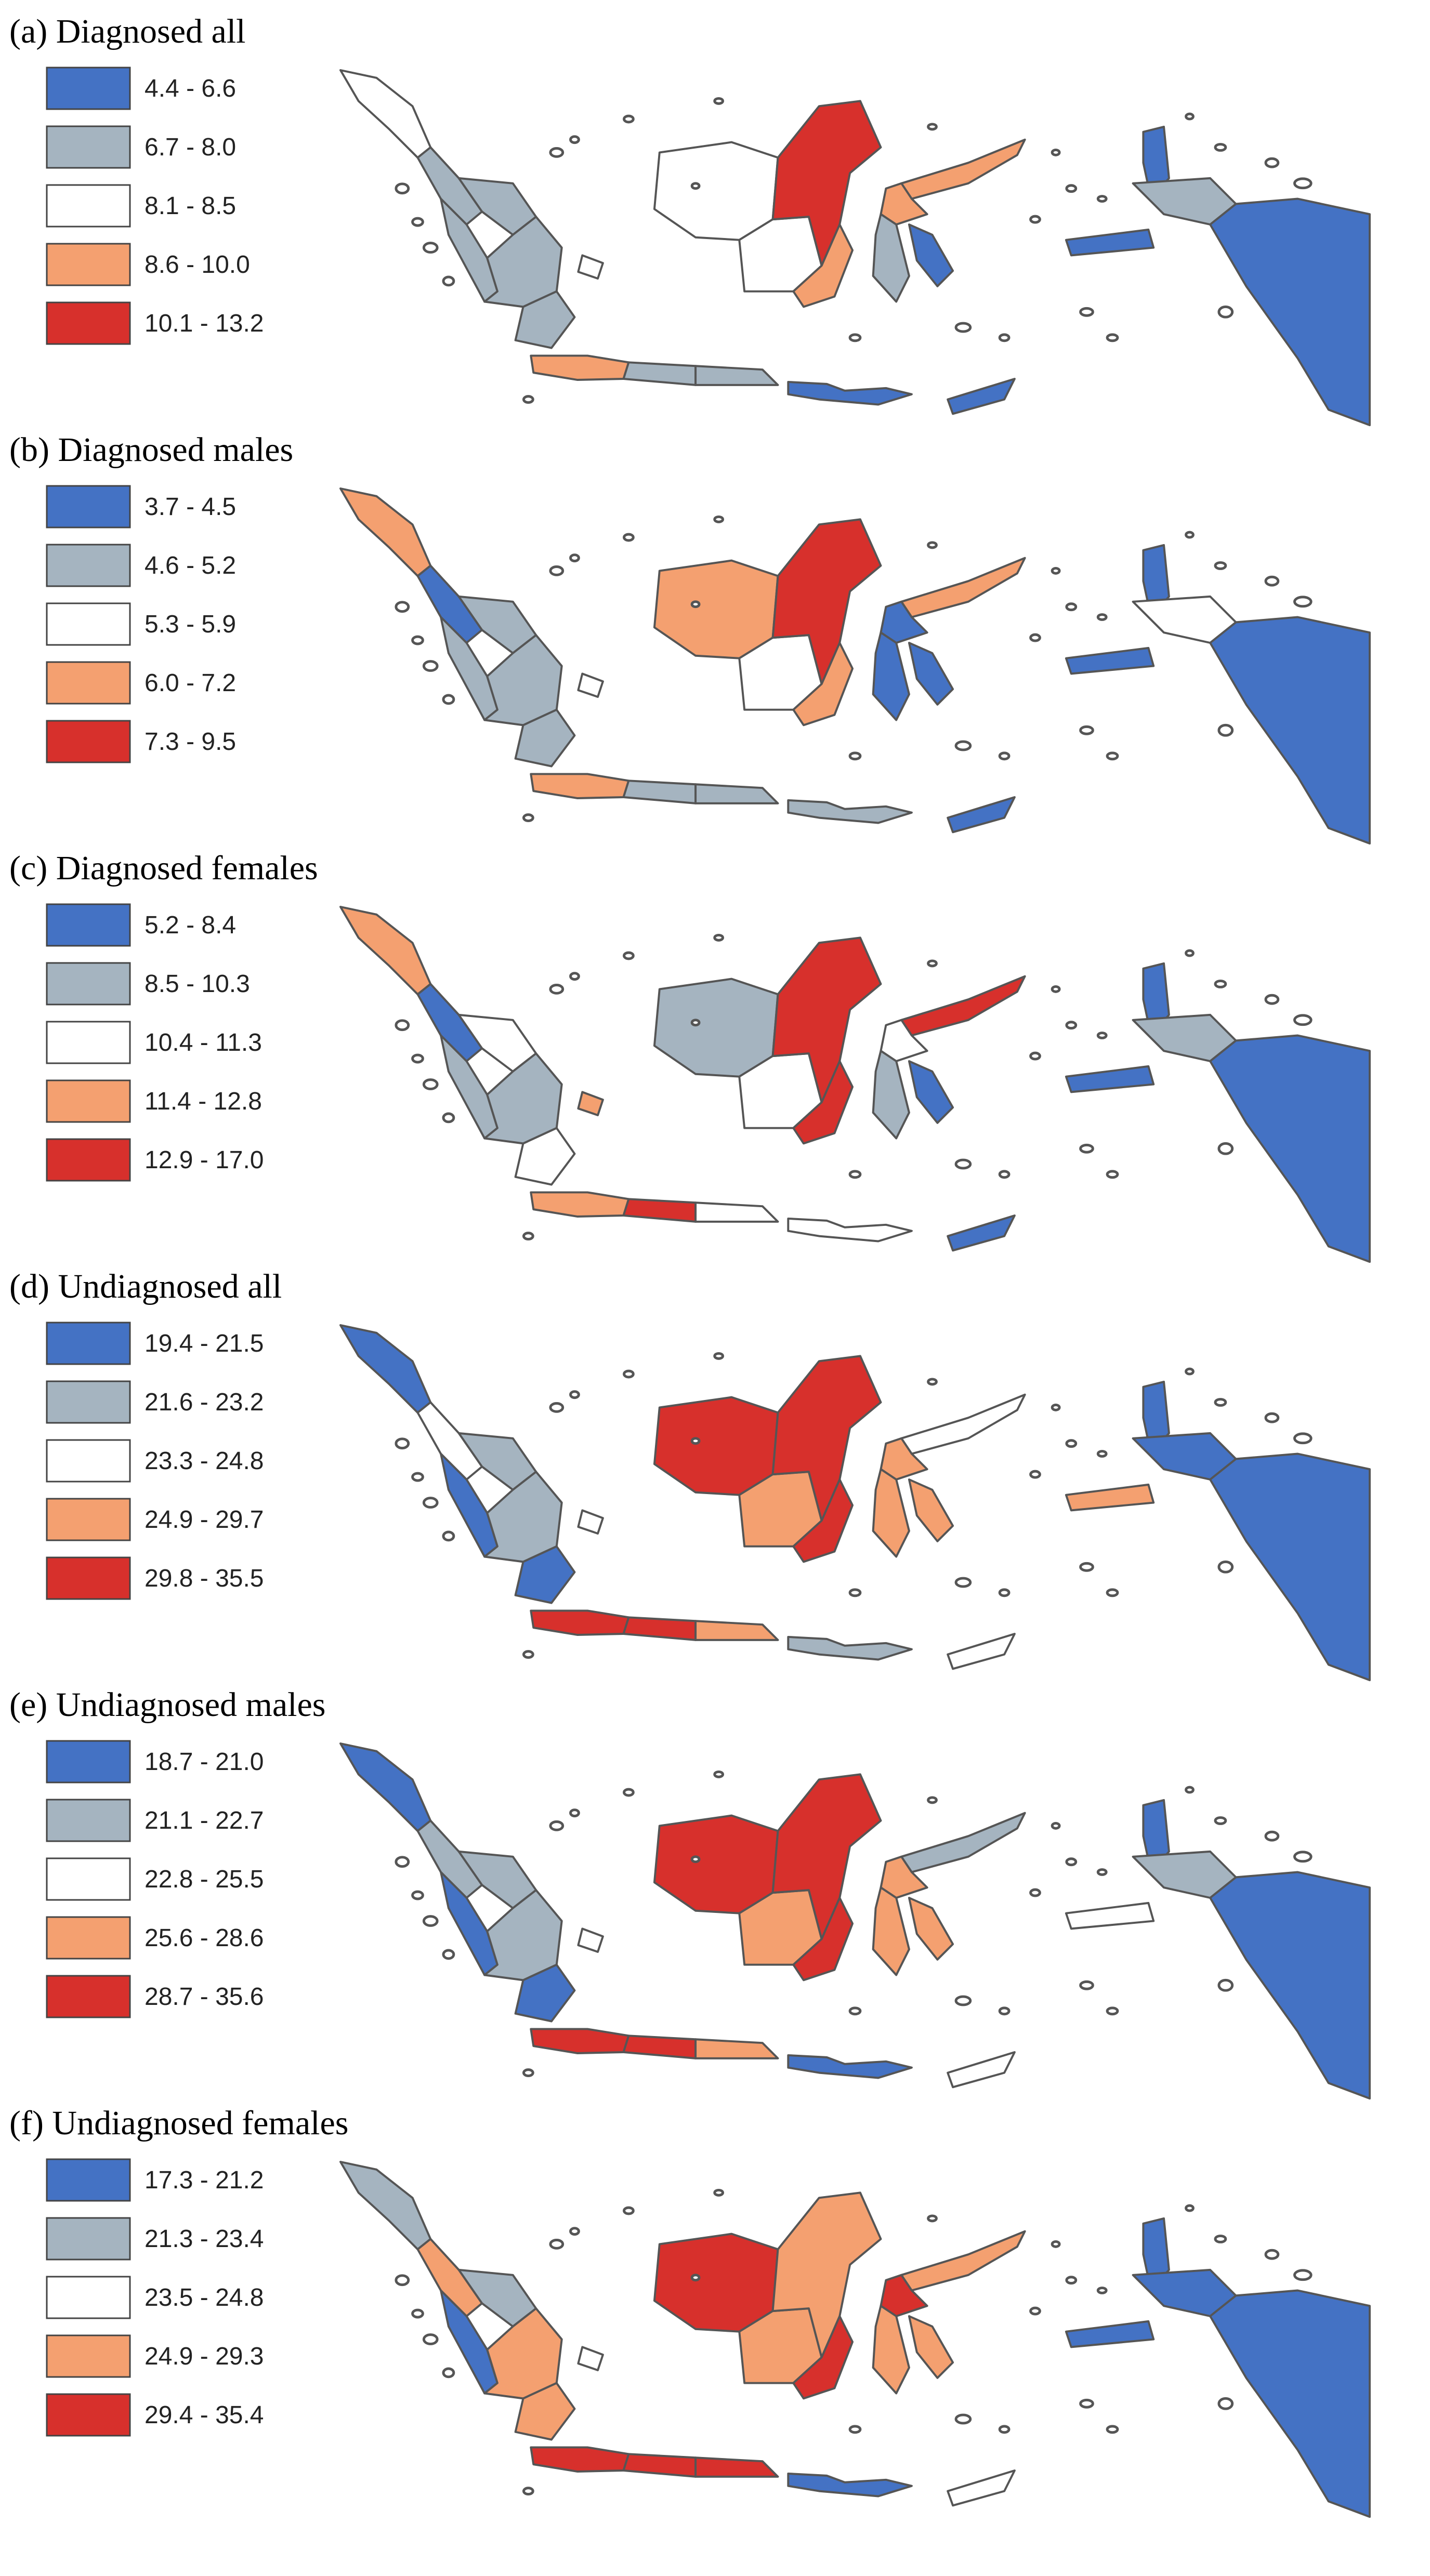 Image resolution: width=1430 pixels, height=2576 pixels. I want to click on province-w-kalimantan, so click(716, 191).